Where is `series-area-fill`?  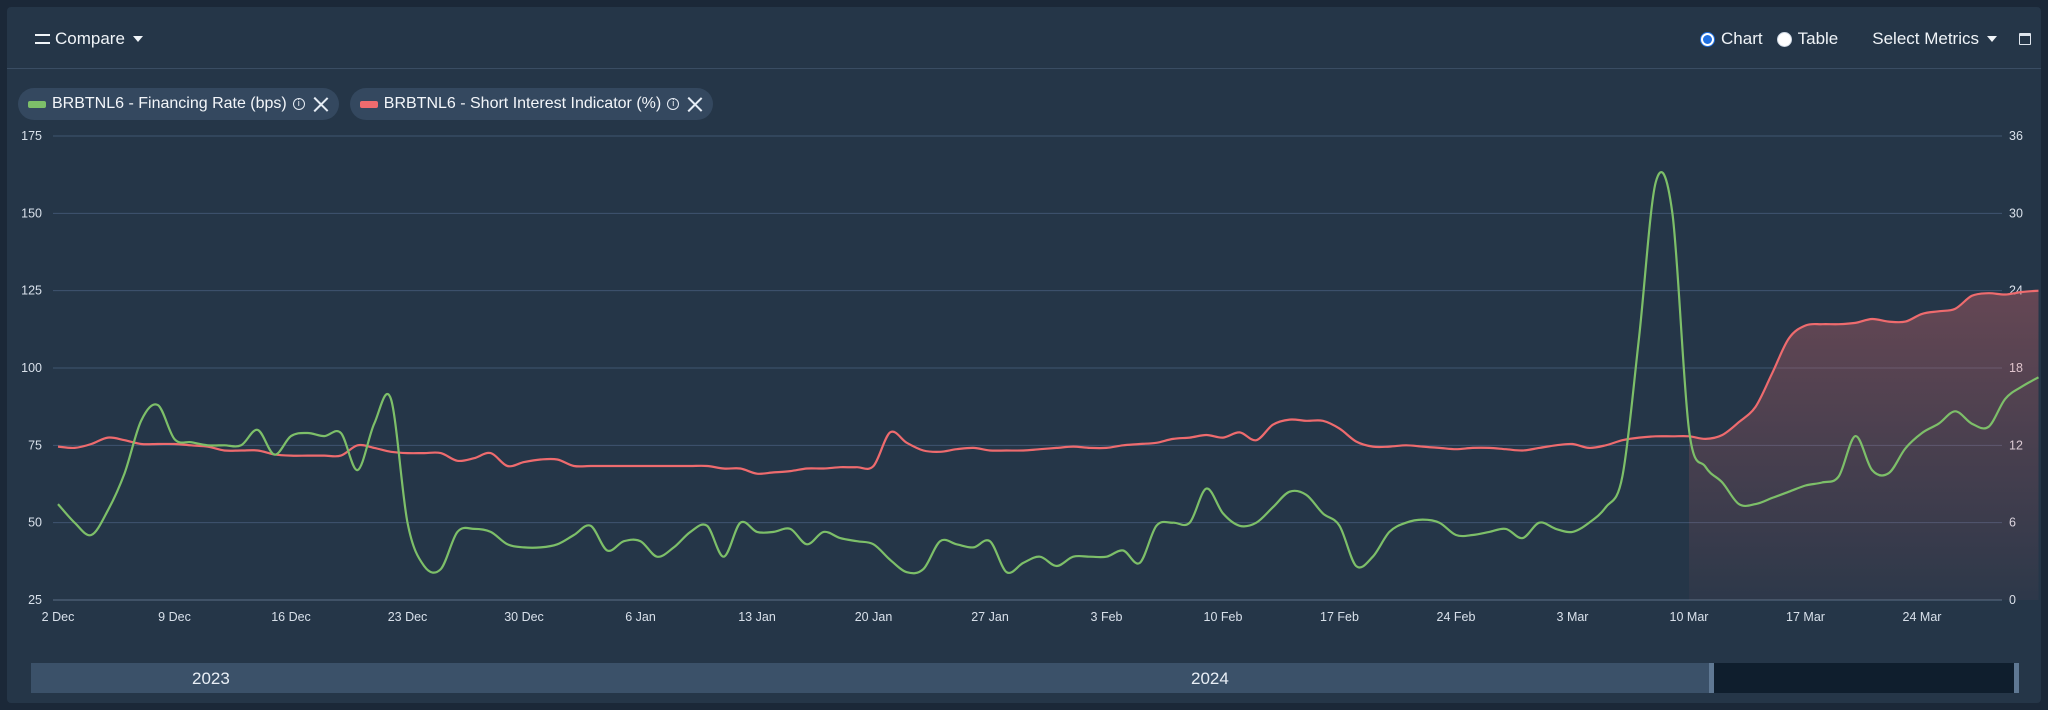 series-area-fill is located at coordinates (1864, 445).